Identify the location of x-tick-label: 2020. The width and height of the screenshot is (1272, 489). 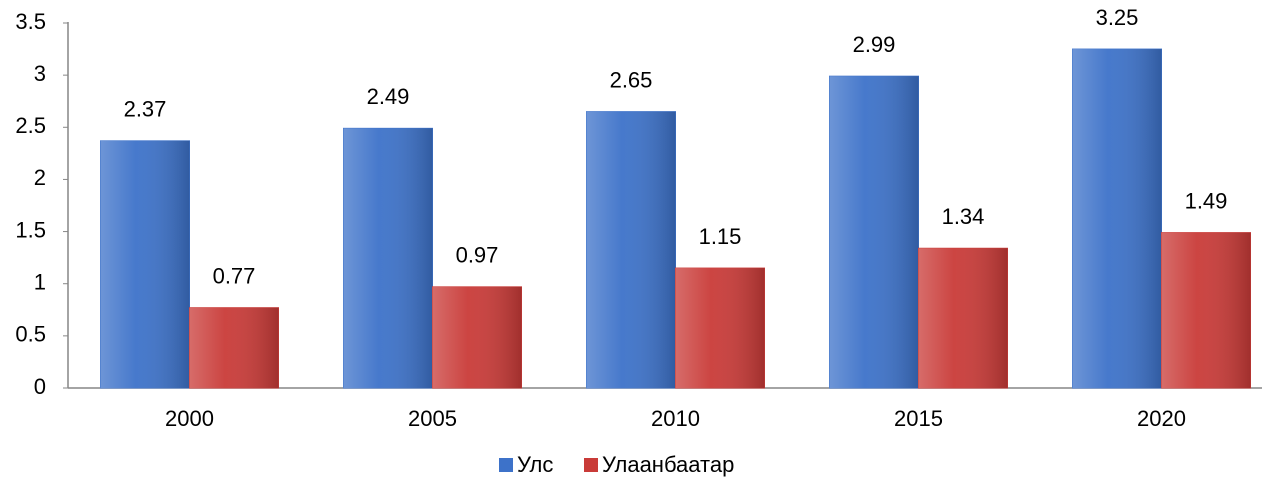
(1161, 418).